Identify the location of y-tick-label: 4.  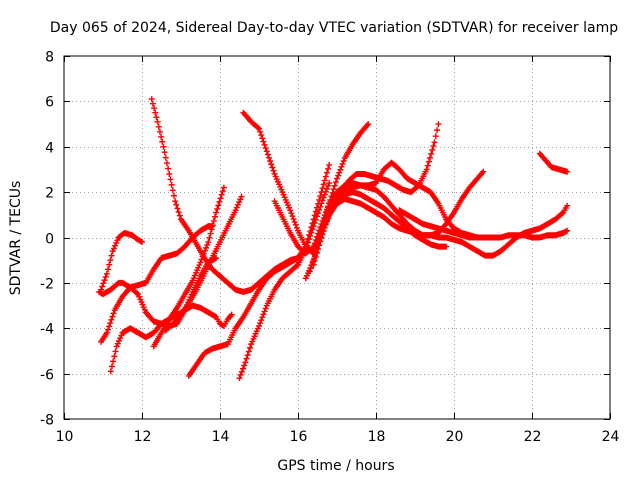
(49, 149).